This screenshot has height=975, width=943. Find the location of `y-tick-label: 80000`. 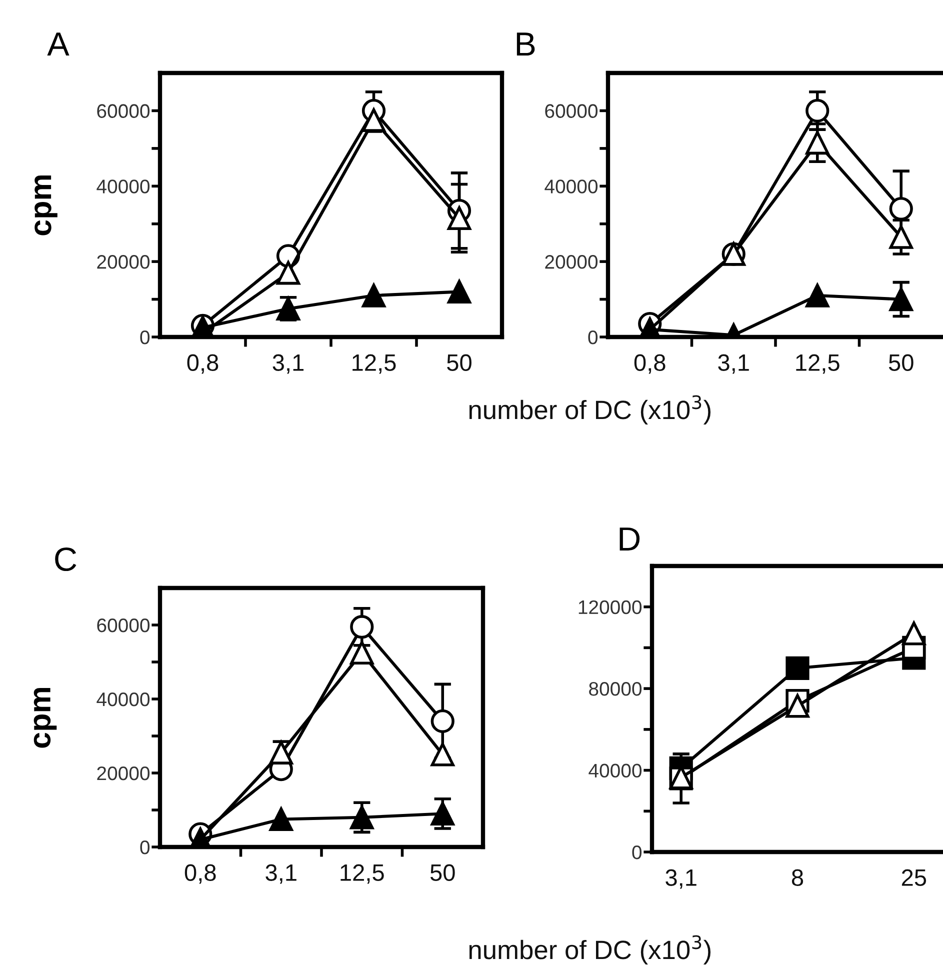

y-tick-label: 80000 is located at coordinates (615, 689).